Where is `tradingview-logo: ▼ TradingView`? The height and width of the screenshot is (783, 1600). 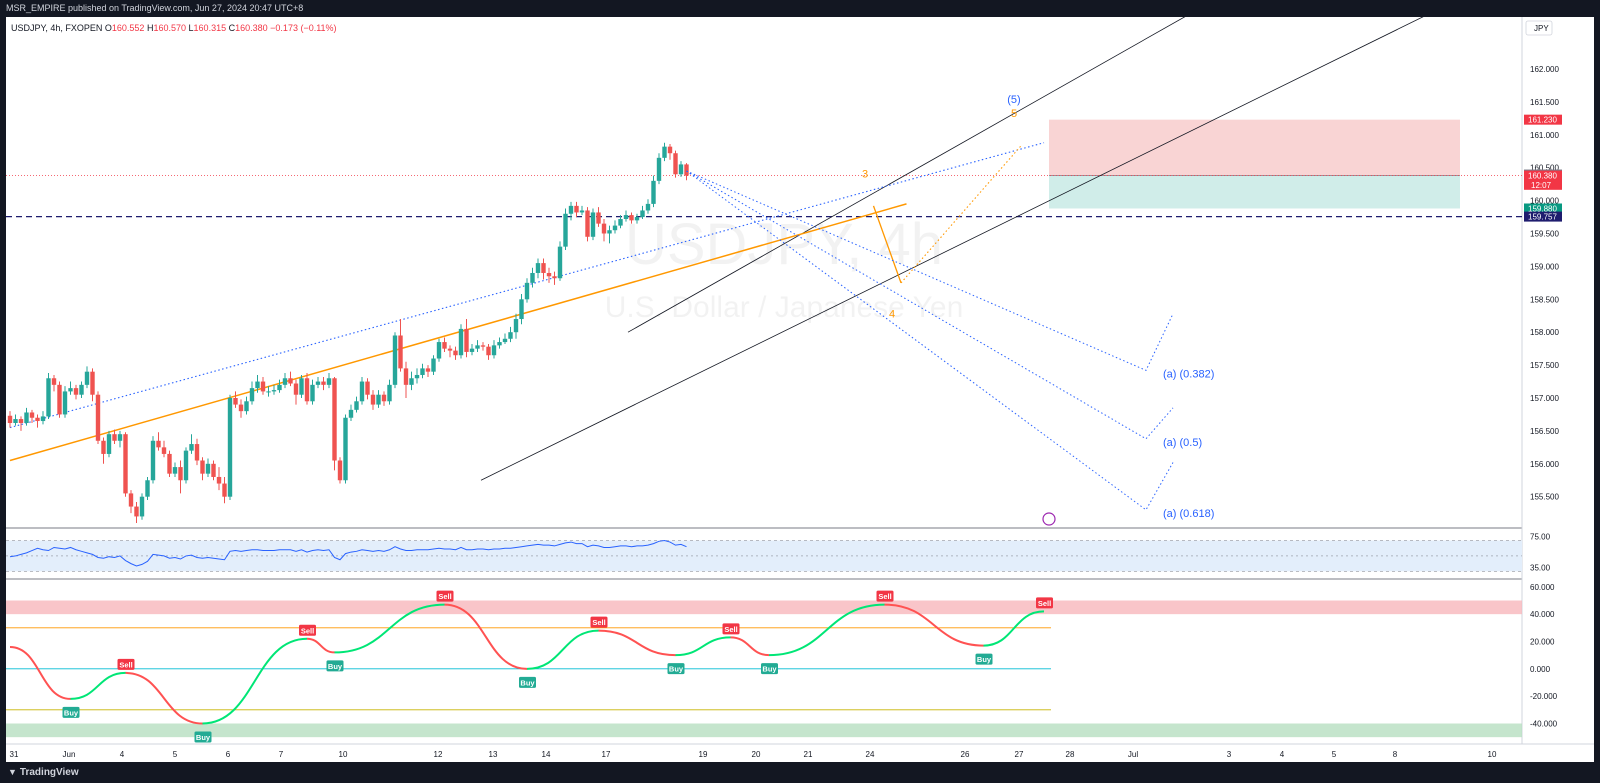 tradingview-logo: ▼ TradingView is located at coordinates (43, 772).